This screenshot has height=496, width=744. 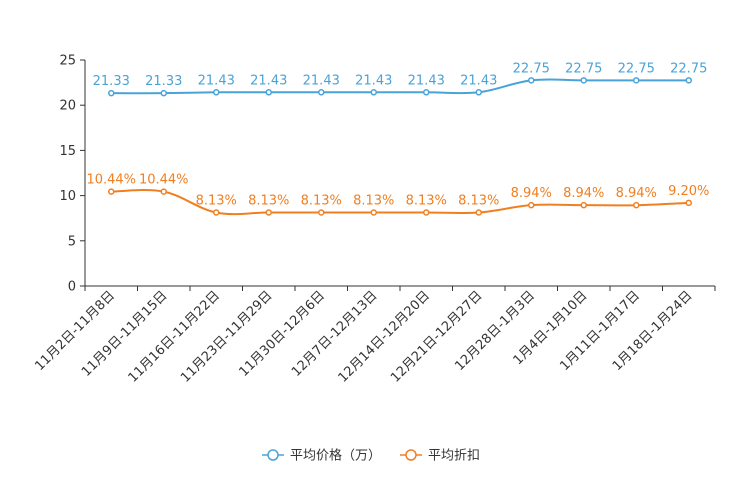 What do you see at coordinates (67, 106) in the screenshot?
I see `y-tick-label: 20` at bounding box center [67, 106].